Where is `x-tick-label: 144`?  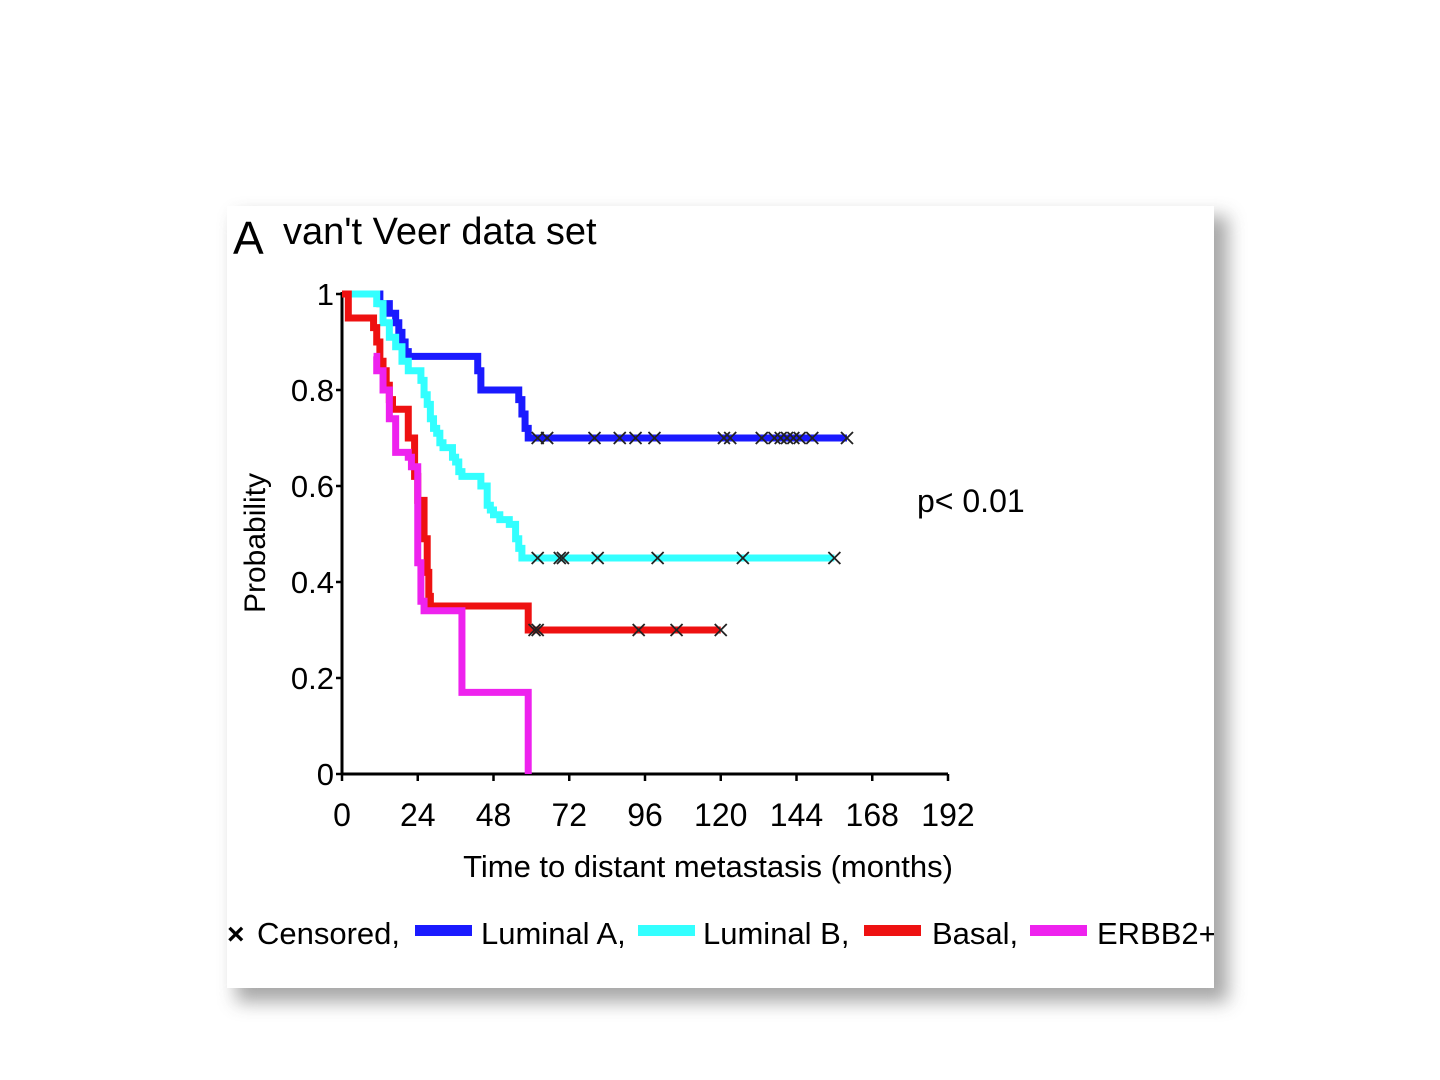 x-tick-label: 144 is located at coordinates (796, 815).